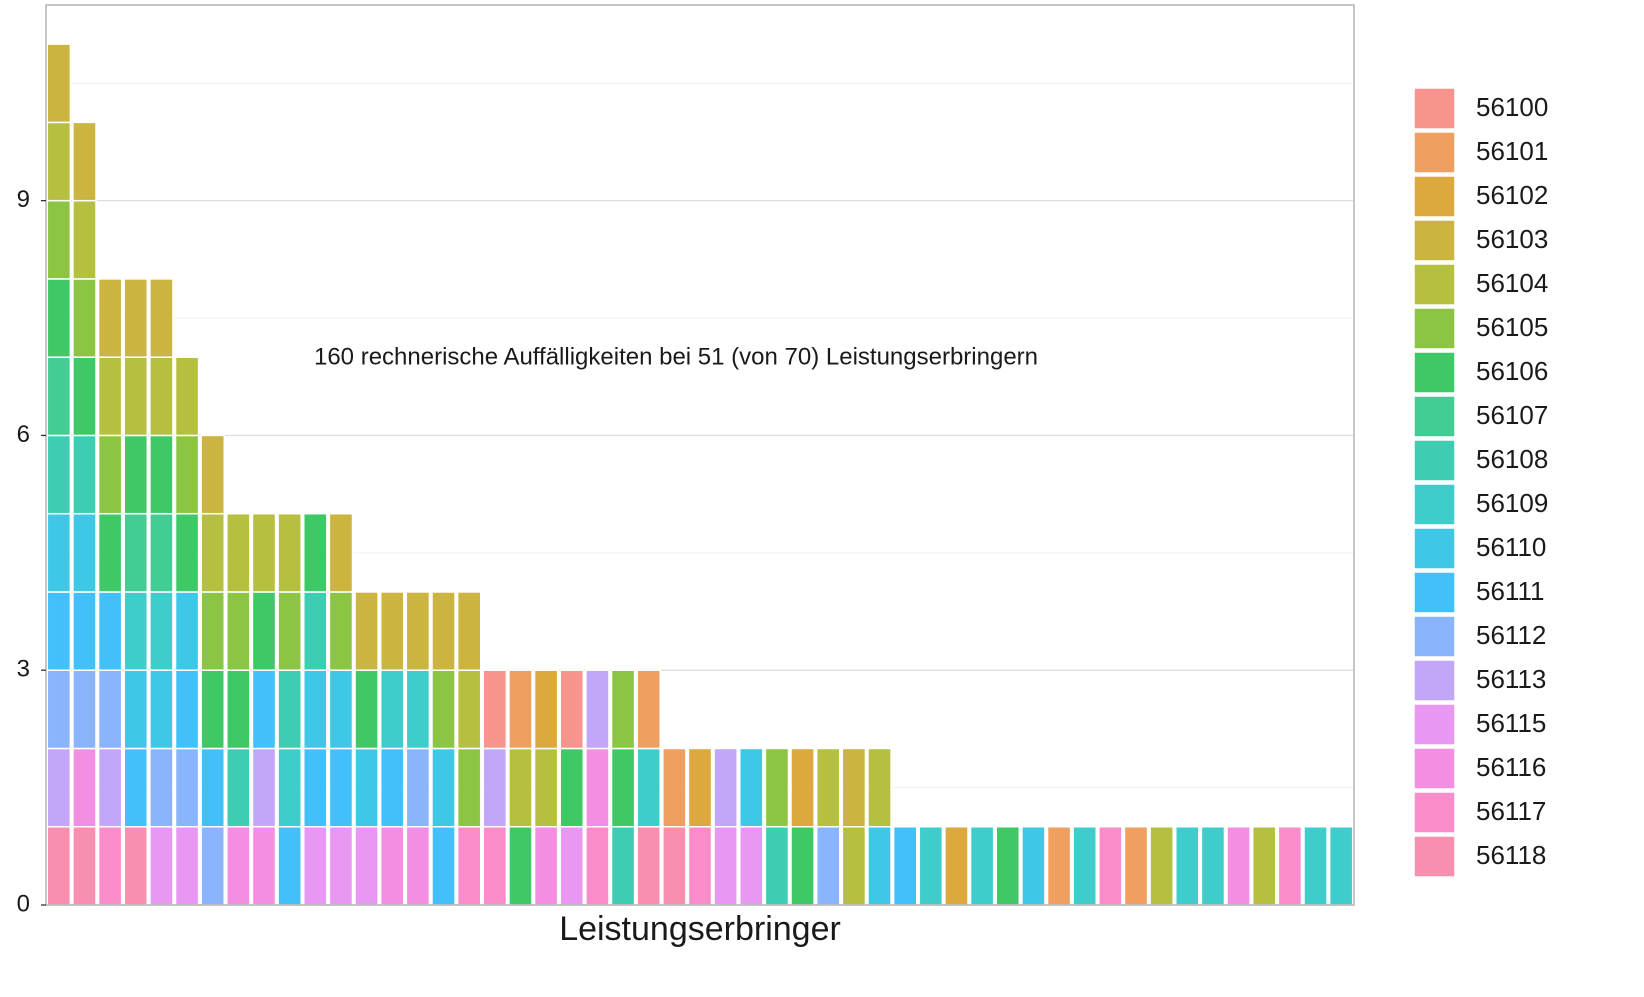 The height and width of the screenshot is (997, 1644). What do you see at coordinates (1511, 679) in the screenshot?
I see `legend-label: 56113` at bounding box center [1511, 679].